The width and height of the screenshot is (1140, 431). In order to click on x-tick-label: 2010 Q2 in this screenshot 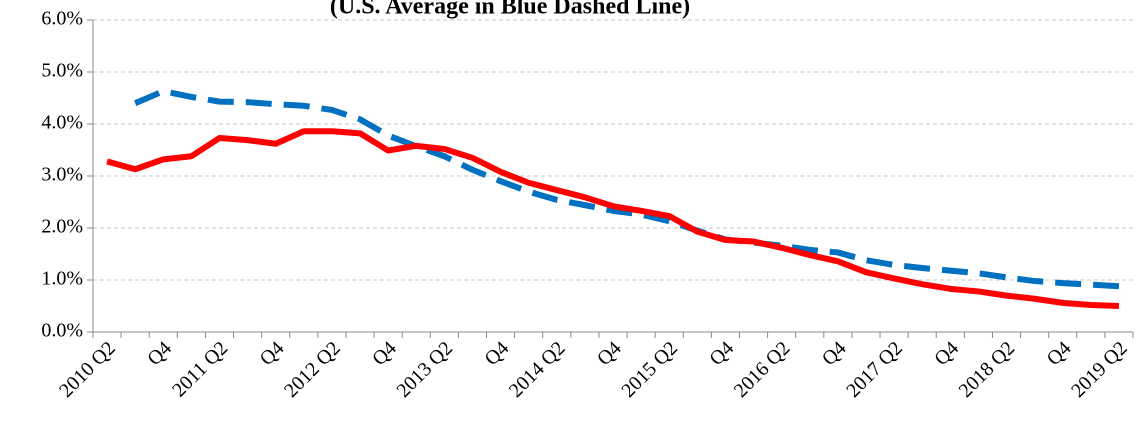, I will do `click(87, 369)`.